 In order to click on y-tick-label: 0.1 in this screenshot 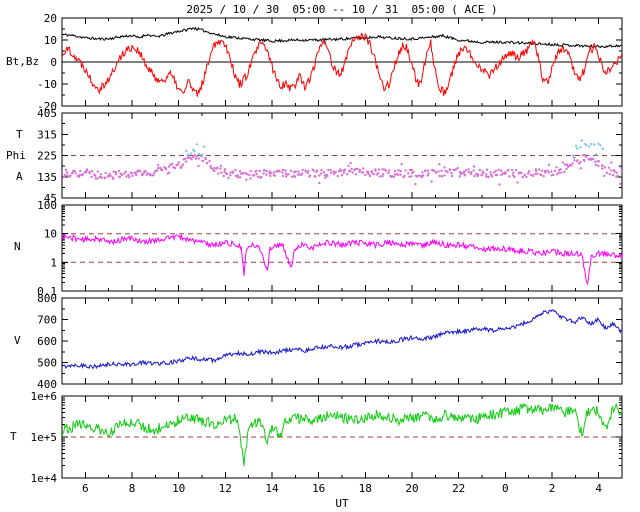, I will do `click(47, 291)`.